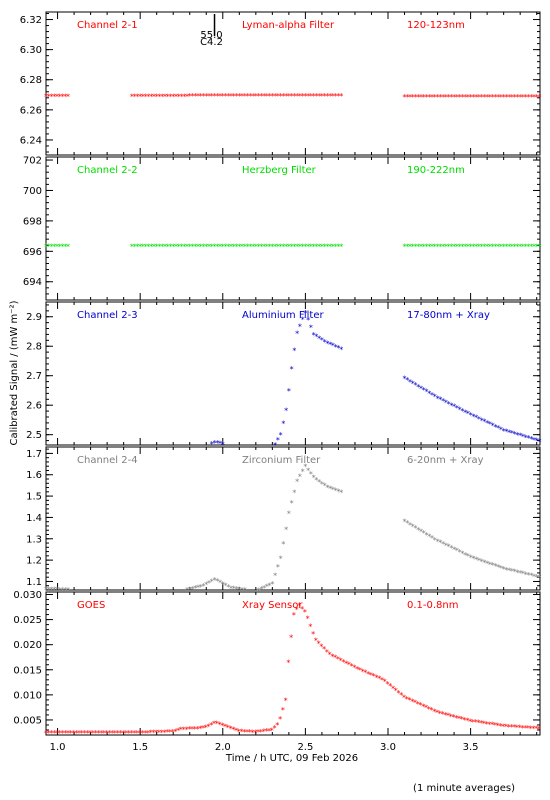 Image resolution: width=550 pixels, height=800 pixels. Describe the element at coordinates (34, 347) in the screenshot. I see `y-tick-label: 2.8` at that location.